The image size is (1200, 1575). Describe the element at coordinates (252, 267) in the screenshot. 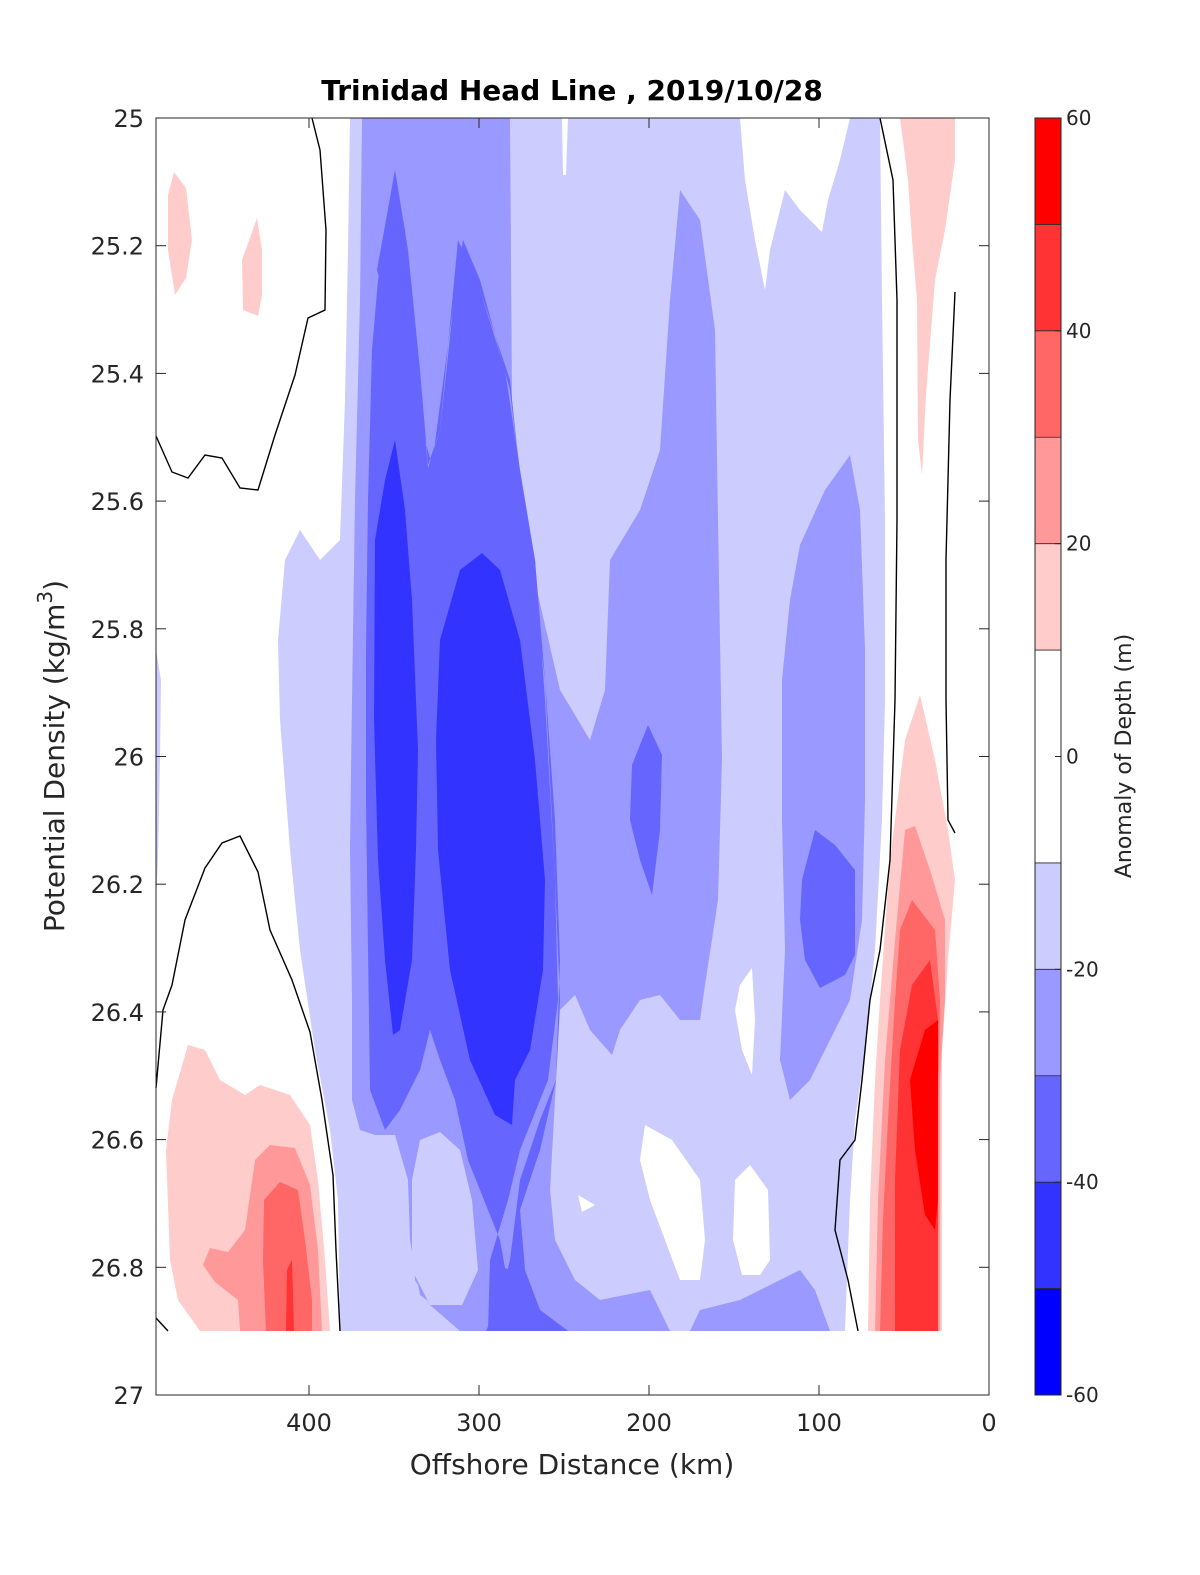

I see `contour-band-plus10-topleft-b` at that location.